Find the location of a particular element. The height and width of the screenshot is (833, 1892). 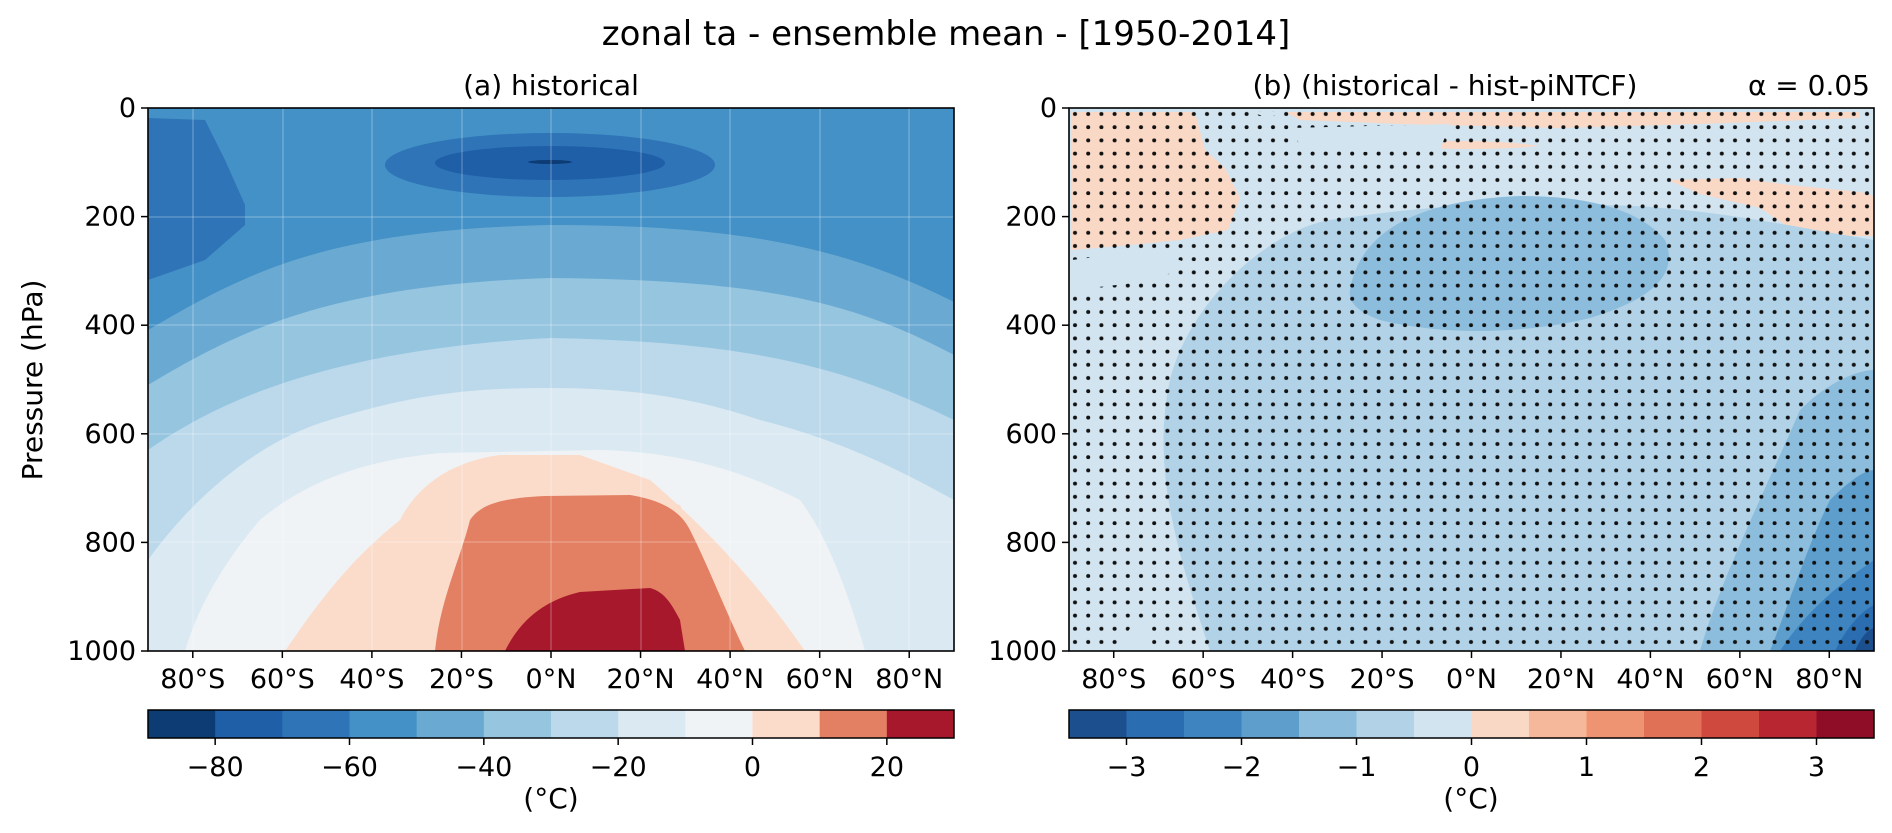

panel-a-y-tick-label: 600 is located at coordinates (110, 434).